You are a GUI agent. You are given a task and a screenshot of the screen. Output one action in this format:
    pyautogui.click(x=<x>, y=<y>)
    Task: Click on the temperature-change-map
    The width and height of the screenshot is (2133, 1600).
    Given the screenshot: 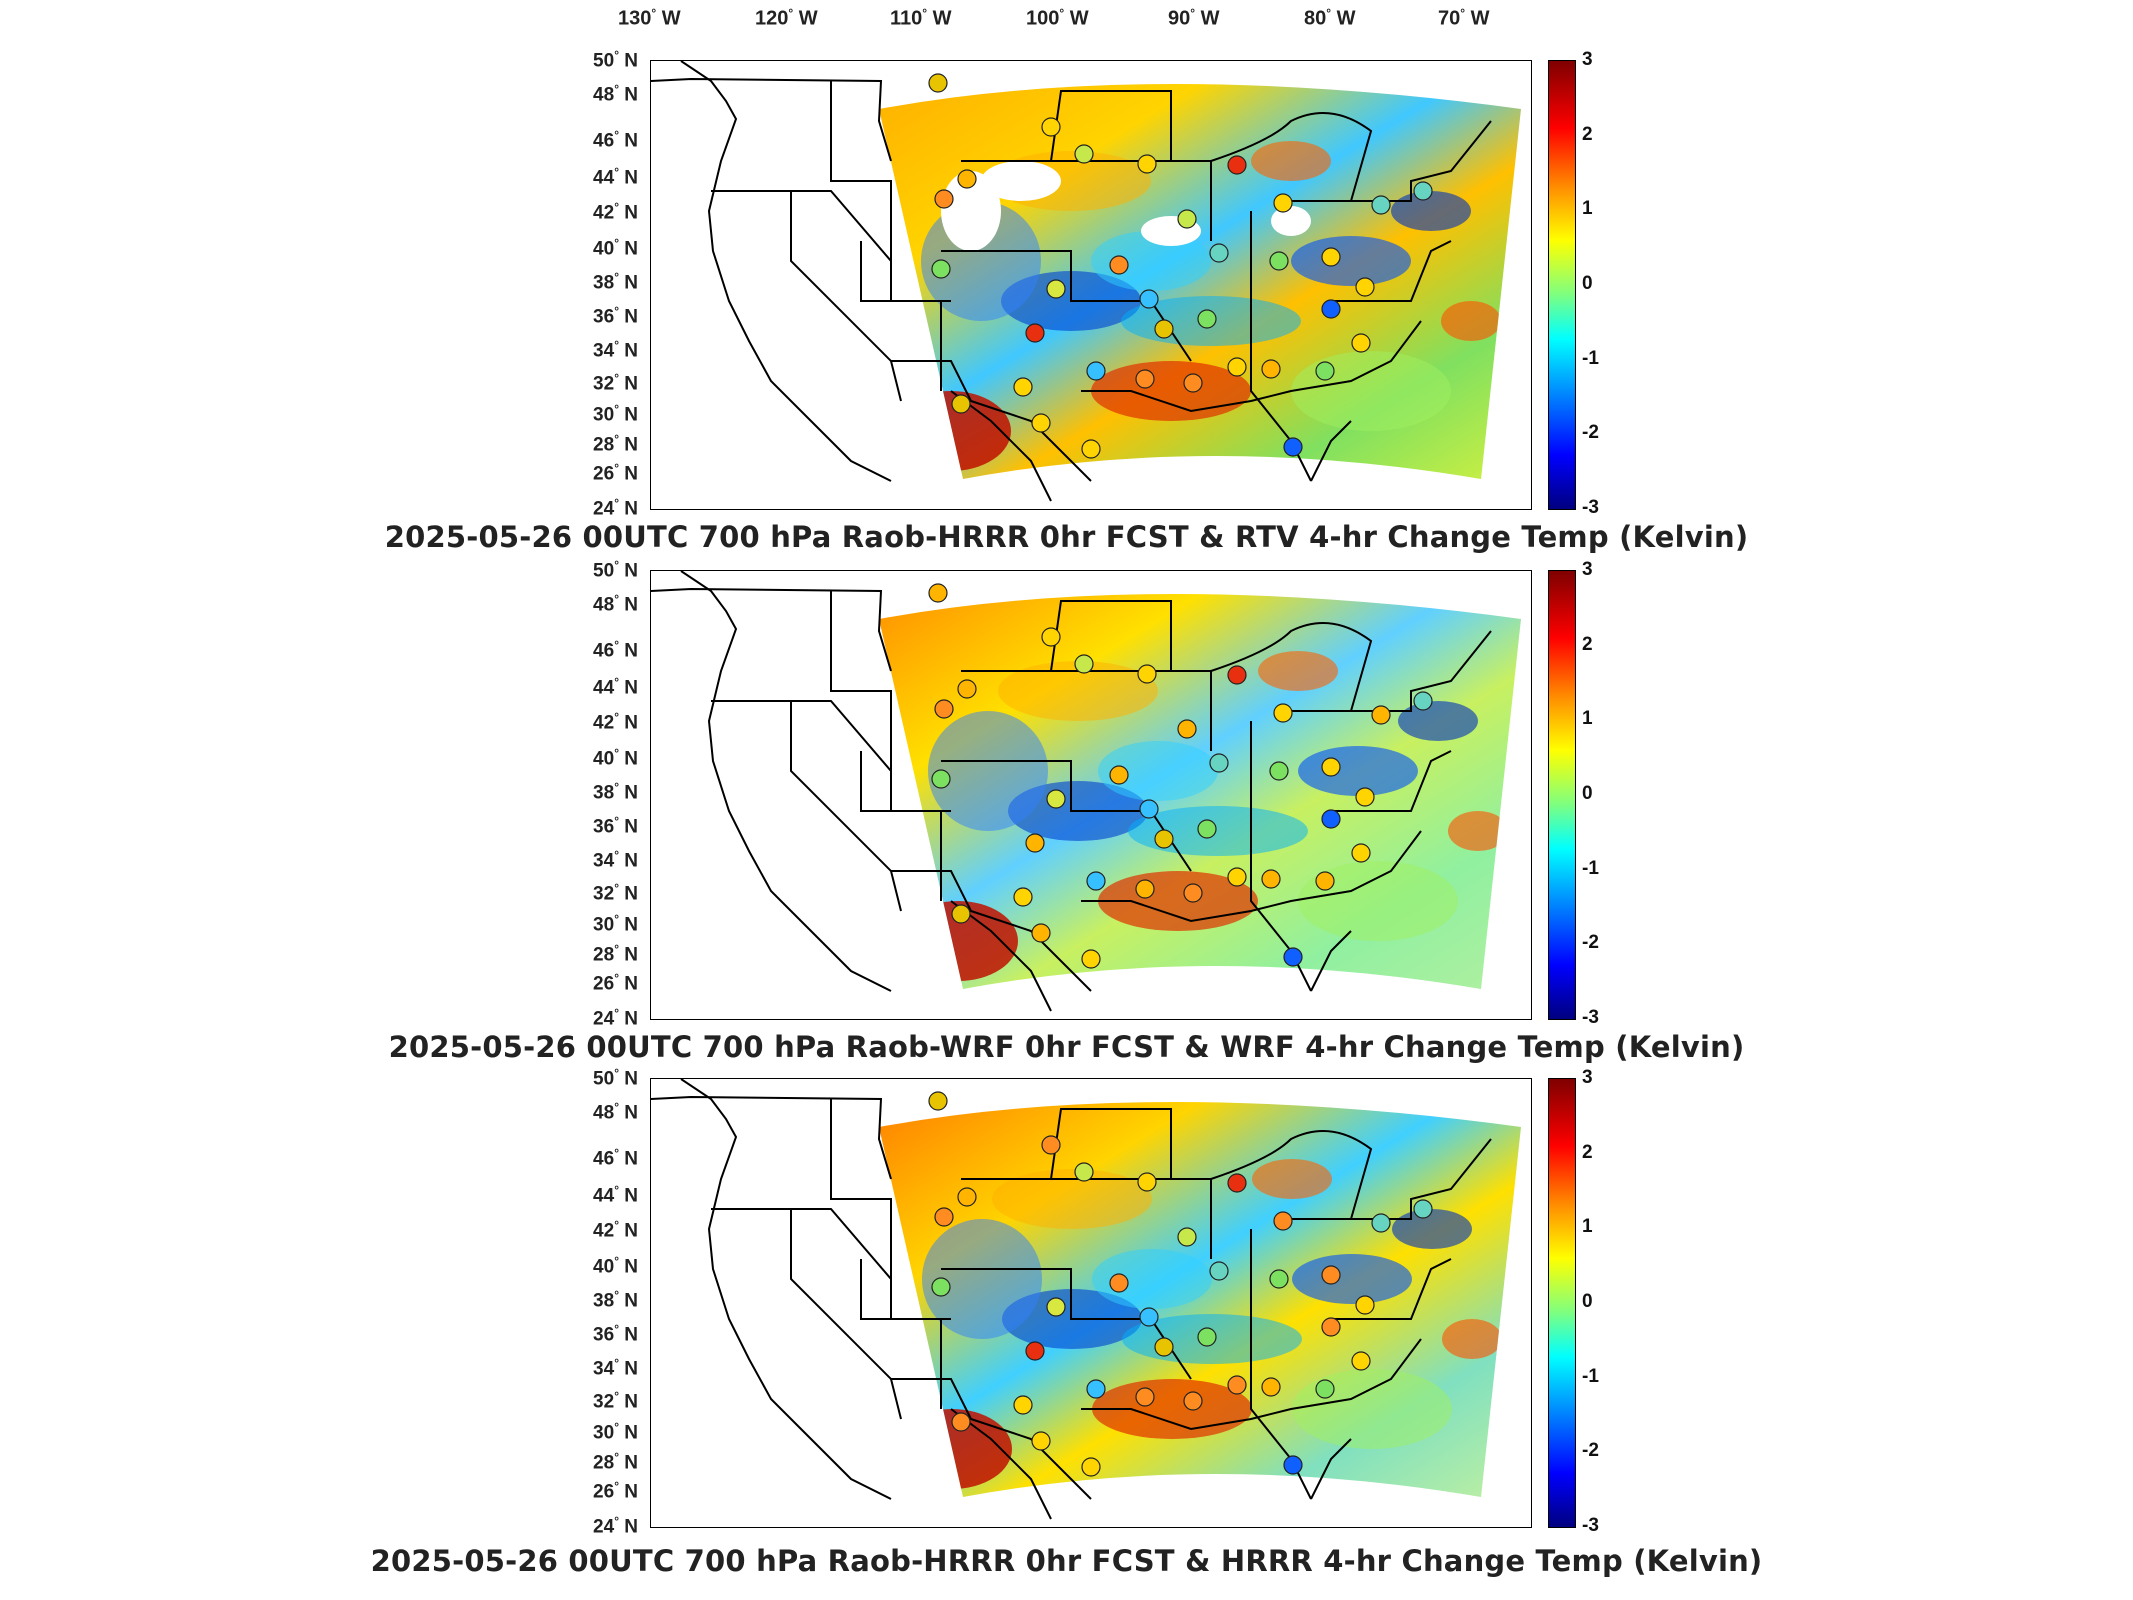 What is the action you would take?
    pyautogui.click(x=1086, y=791)
    